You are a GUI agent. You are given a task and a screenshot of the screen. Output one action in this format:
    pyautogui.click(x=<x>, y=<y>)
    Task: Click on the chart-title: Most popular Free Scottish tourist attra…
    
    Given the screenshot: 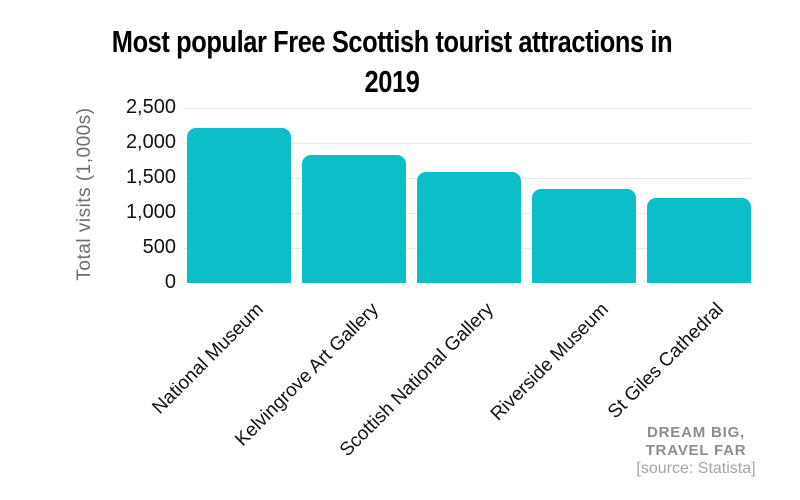 What is the action you would take?
    pyautogui.click(x=392, y=62)
    